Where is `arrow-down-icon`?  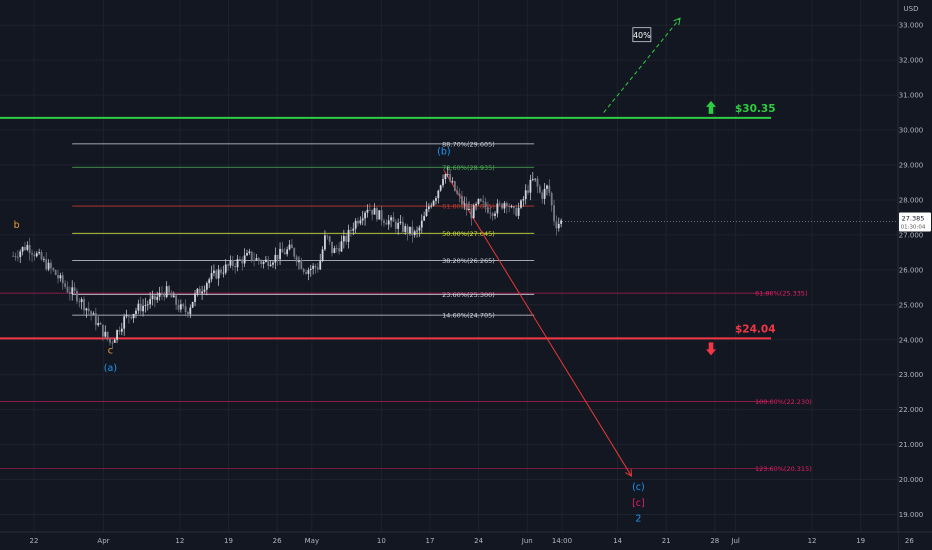 arrow-down-icon is located at coordinates (711, 349).